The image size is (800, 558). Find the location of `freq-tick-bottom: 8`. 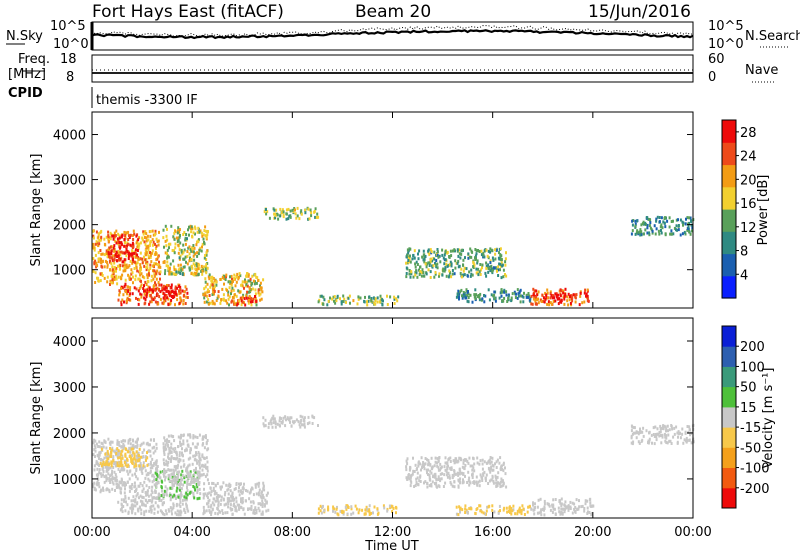

freq-tick-bottom: 8 is located at coordinates (70, 77).